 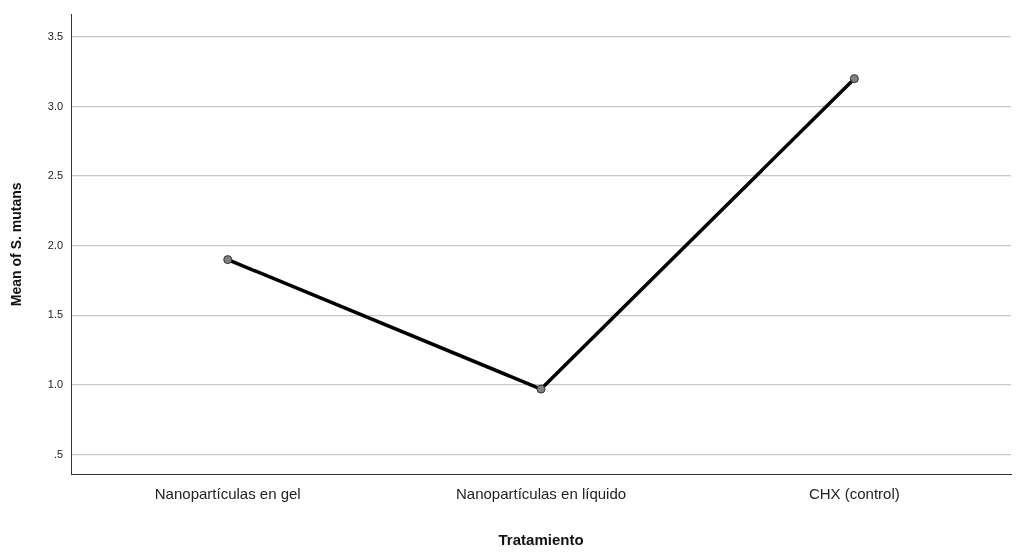 I want to click on y-axis-title: Mean of S. mutans, so click(x=16, y=244).